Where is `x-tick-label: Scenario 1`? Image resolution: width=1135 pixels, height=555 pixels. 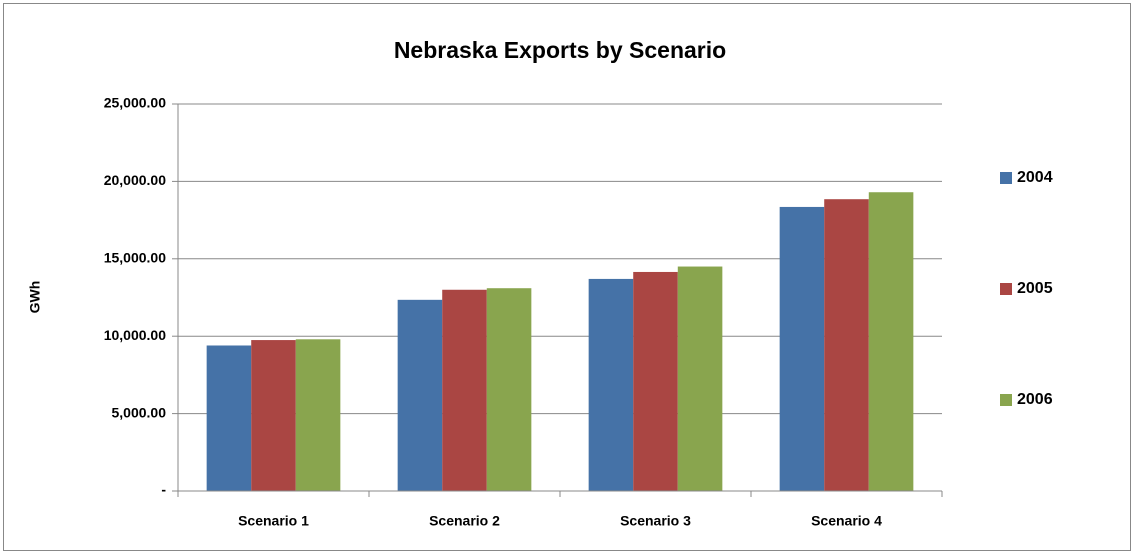
x-tick-label: Scenario 1 is located at coordinates (273, 521).